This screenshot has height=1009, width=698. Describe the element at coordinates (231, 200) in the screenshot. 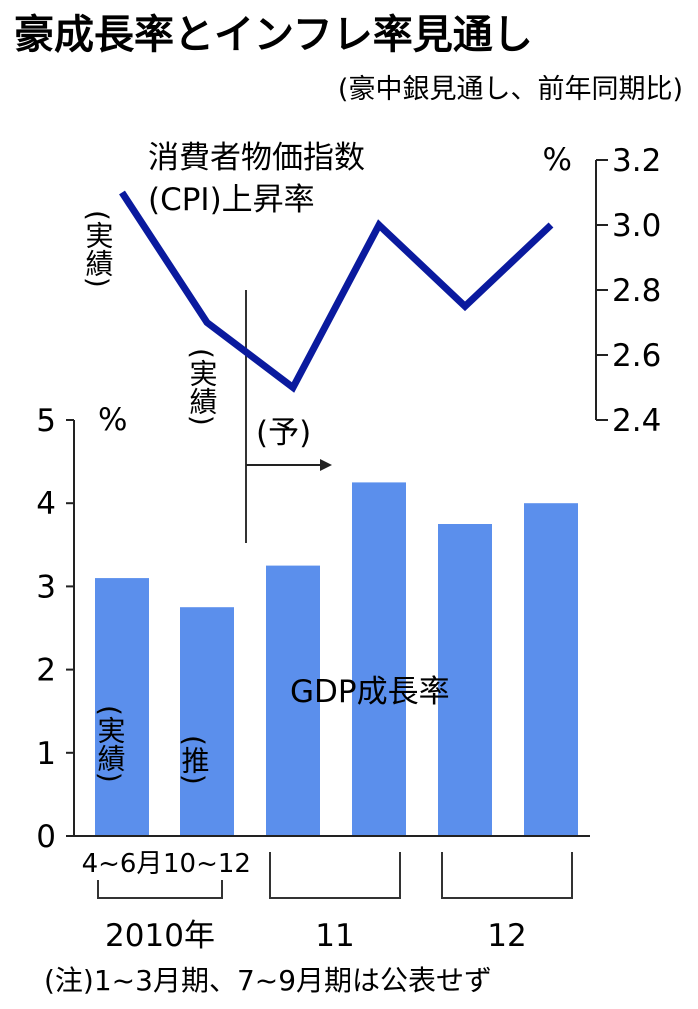

I see `cpi-series-label-line2: (CPI)上昇率` at that location.